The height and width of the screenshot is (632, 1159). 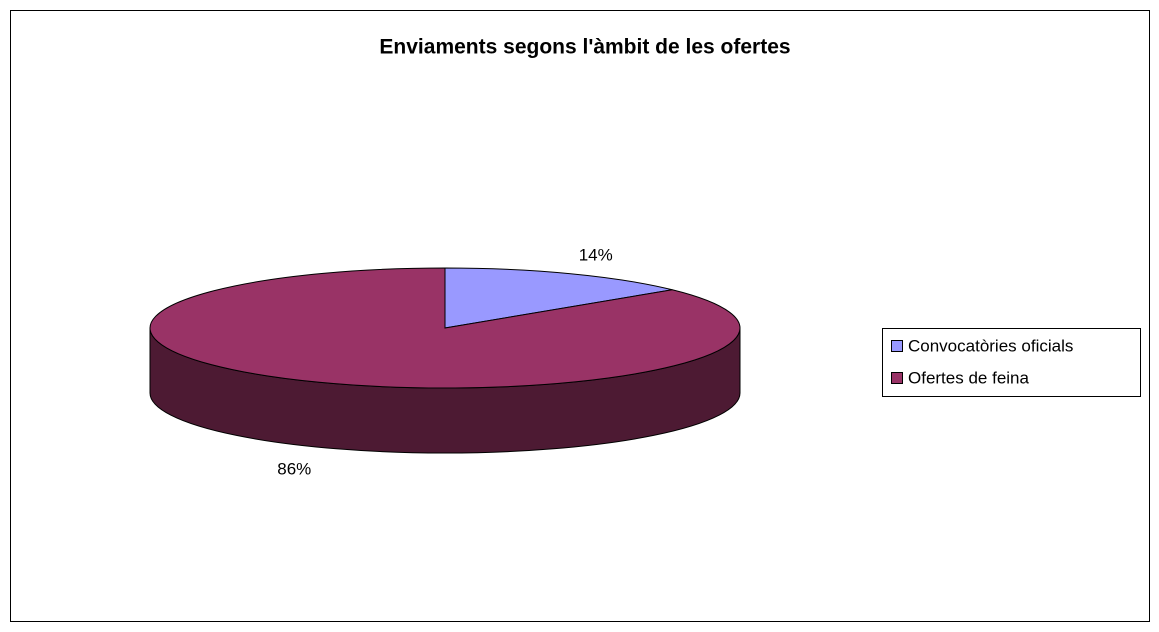 What do you see at coordinates (294, 469) in the screenshot?
I see `data-label: 86%` at bounding box center [294, 469].